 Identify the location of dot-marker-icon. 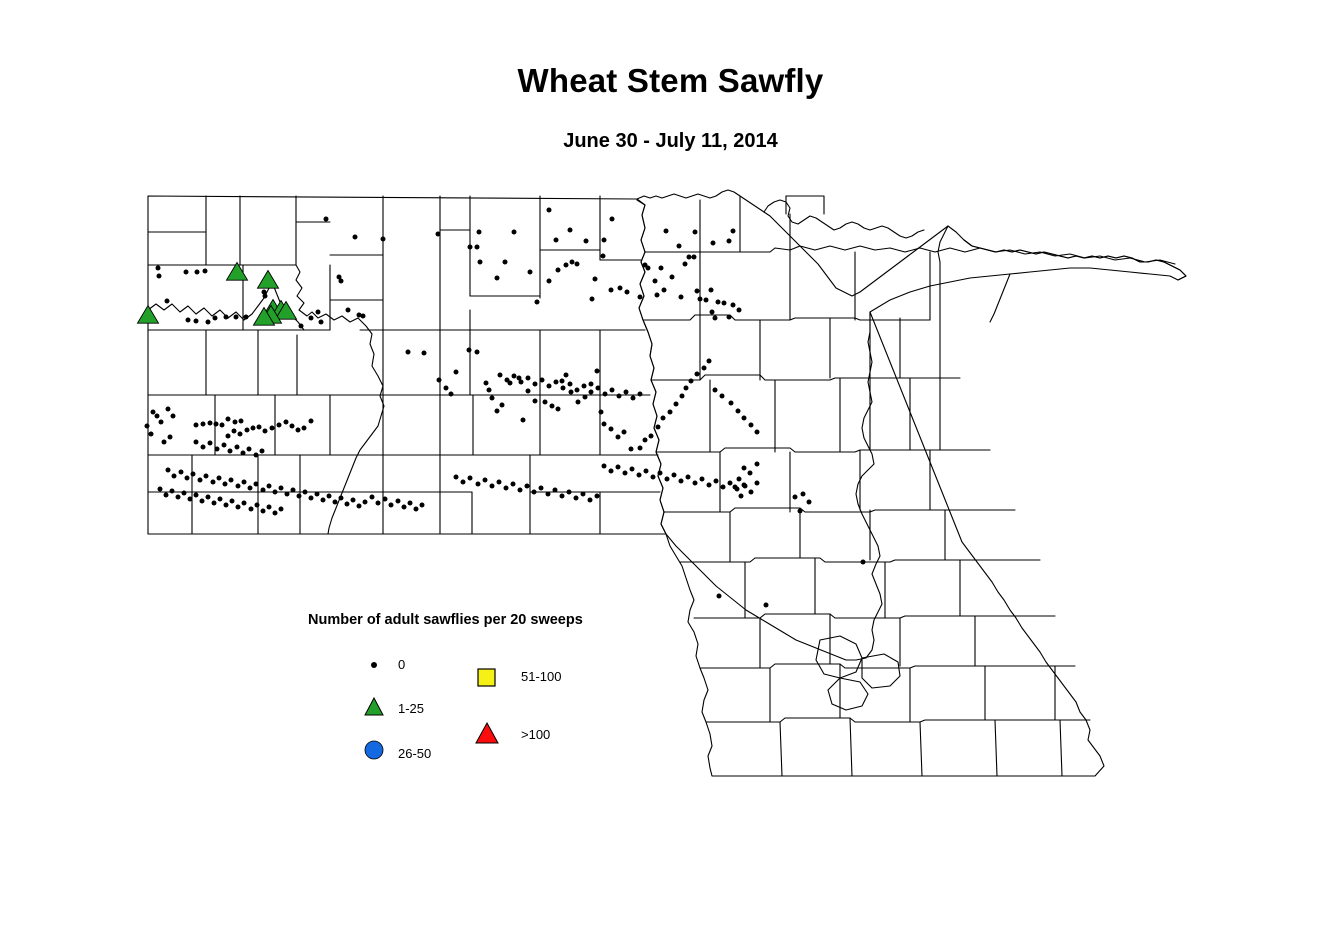
(374, 665).